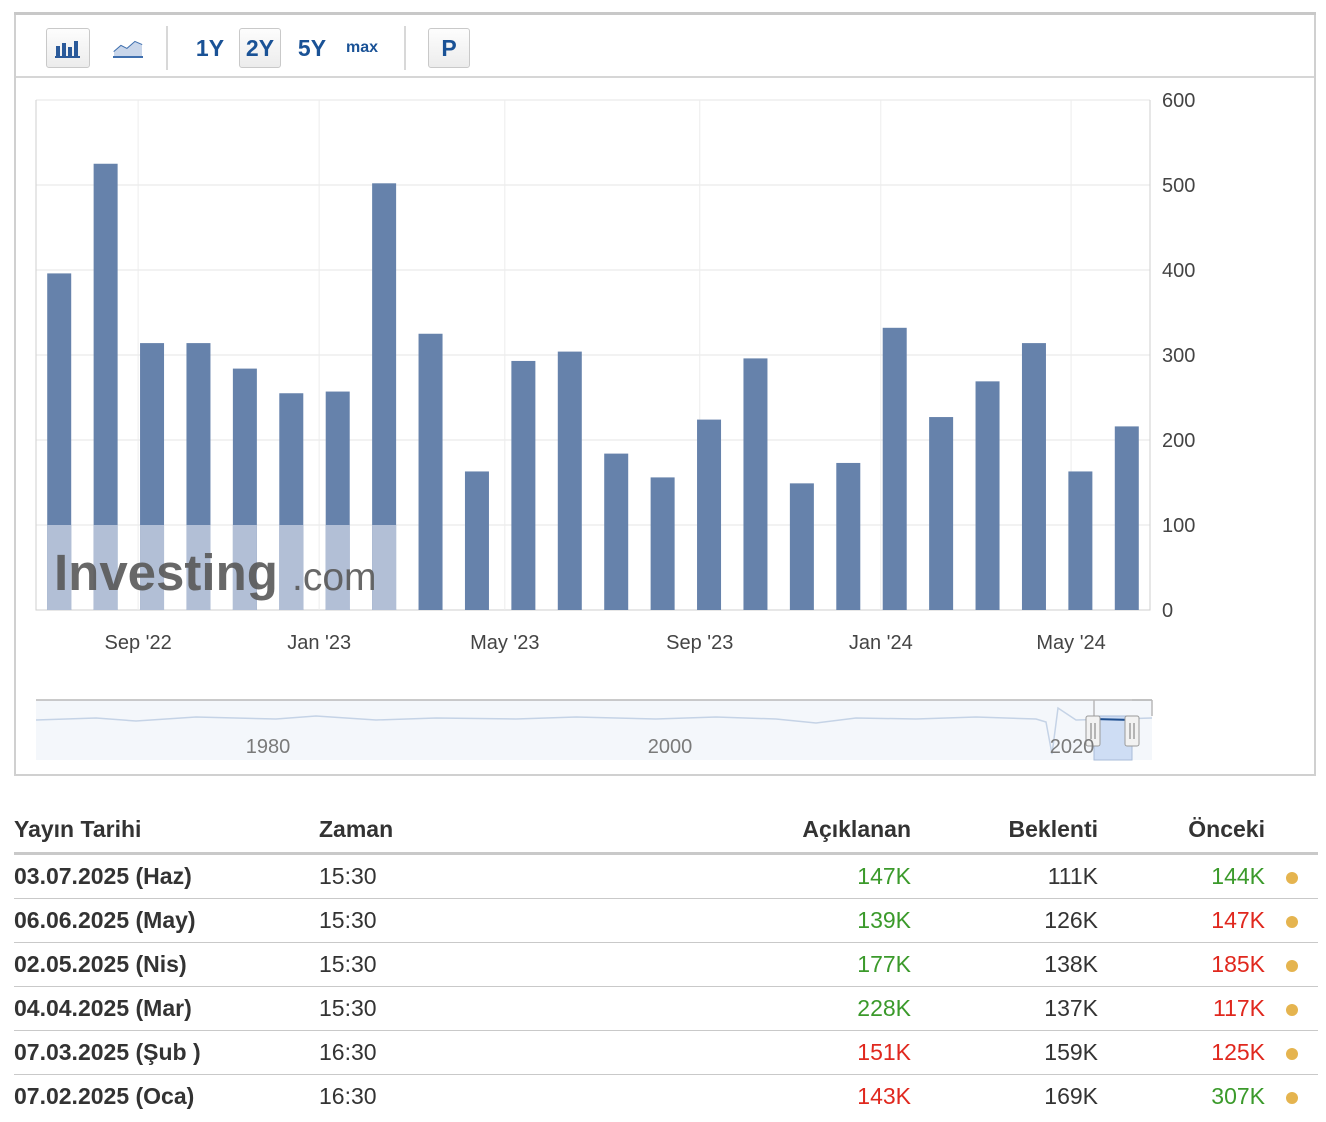  I want to click on header-release-date: Yayın Tarihi, so click(166, 830).